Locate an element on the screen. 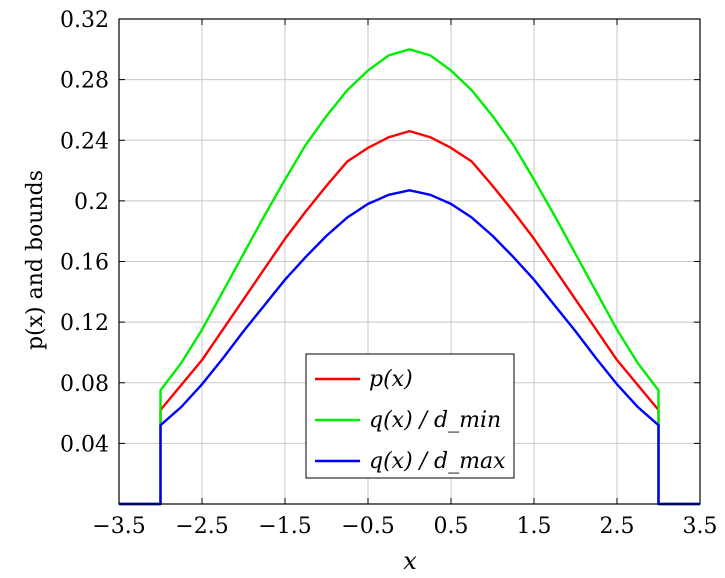 This screenshot has height=578, width=725. y-tick-label: 0.28 is located at coordinates (84, 81).